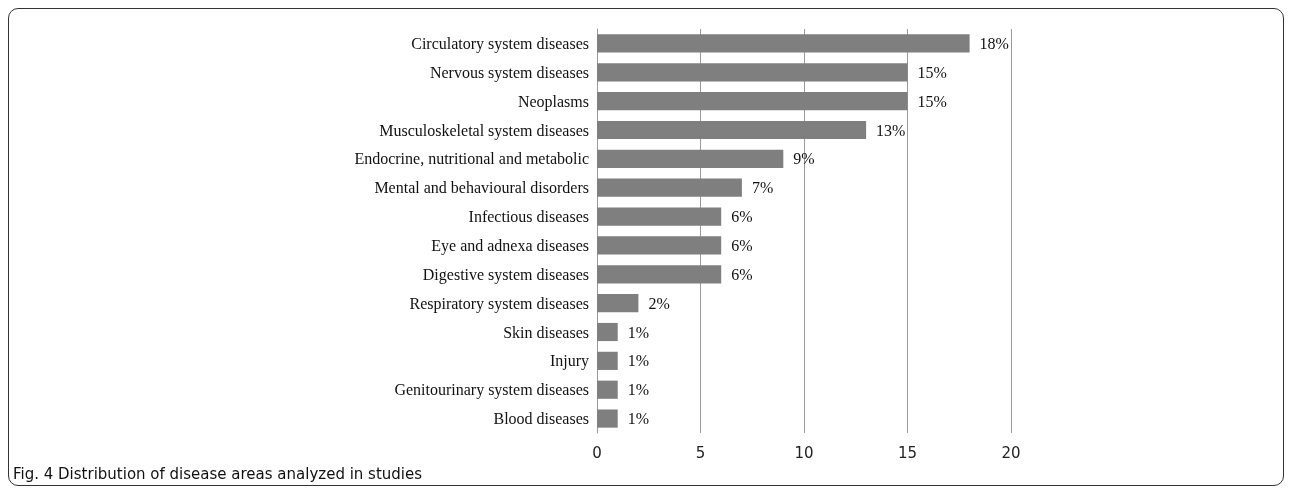 This screenshot has width=1292, height=494. What do you see at coordinates (541, 419) in the screenshot?
I see `y-tick-label: Blood diseases` at bounding box center [541, 419].